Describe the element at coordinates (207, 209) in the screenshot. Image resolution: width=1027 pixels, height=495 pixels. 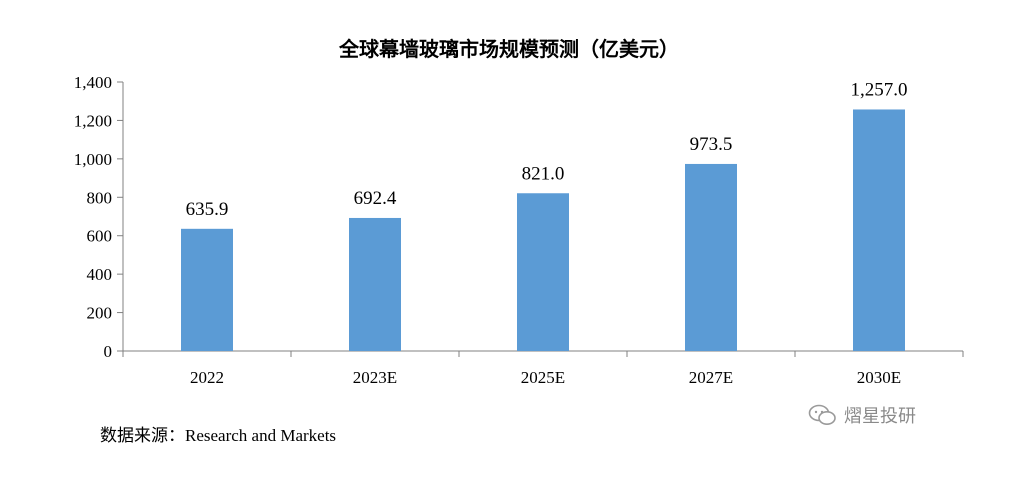
I see `data-label: 635.9` at that location.